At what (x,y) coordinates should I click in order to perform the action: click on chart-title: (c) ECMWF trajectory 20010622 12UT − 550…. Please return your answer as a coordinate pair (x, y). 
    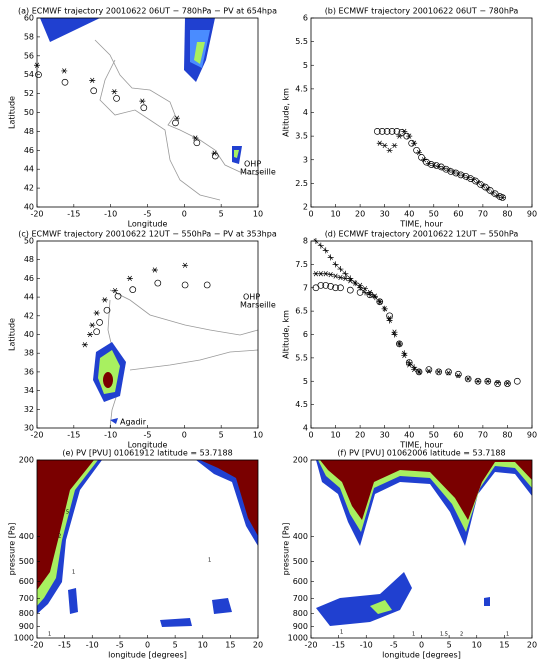
    Looking at the image, I should click on (147, 234).